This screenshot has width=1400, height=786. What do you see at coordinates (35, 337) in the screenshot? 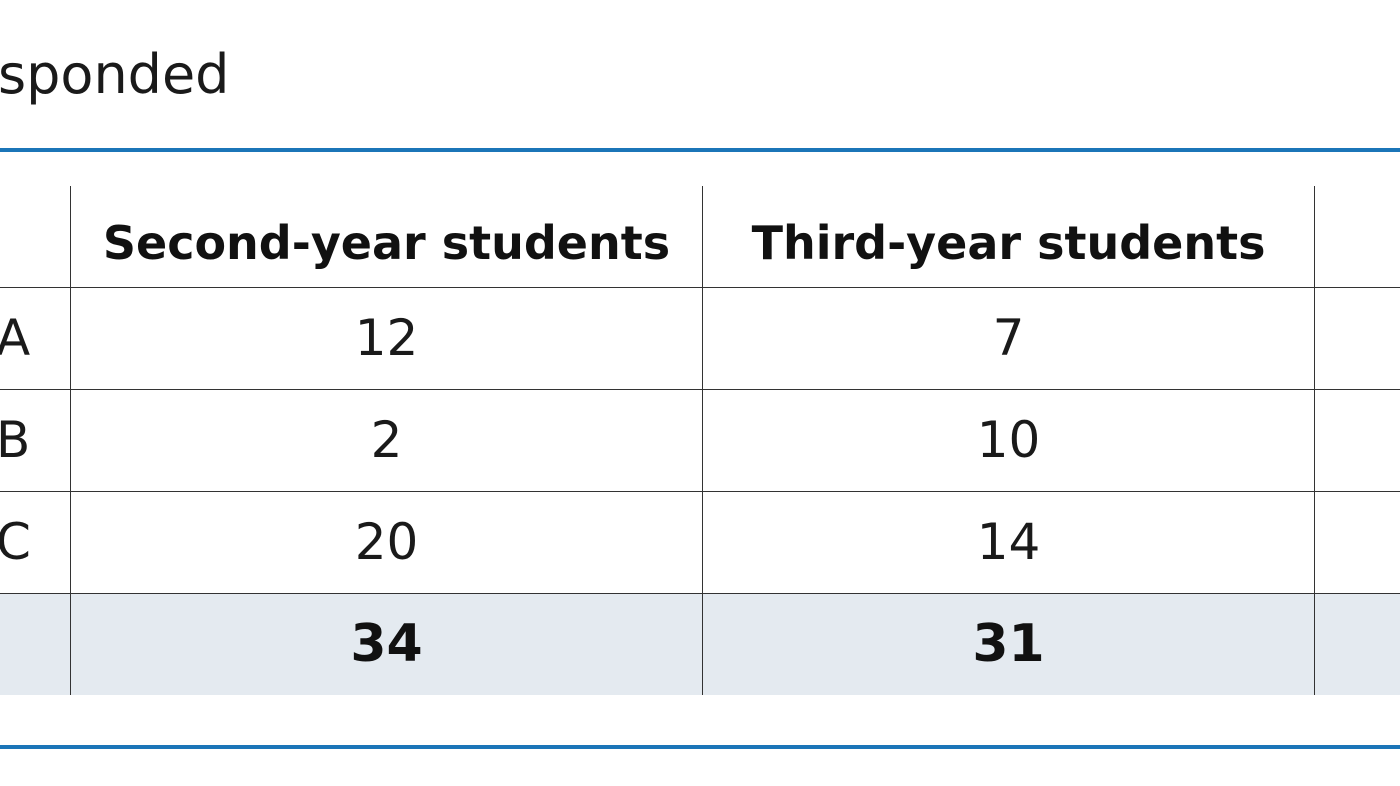
I see `row-label: A` at bounding box center [35, 337].